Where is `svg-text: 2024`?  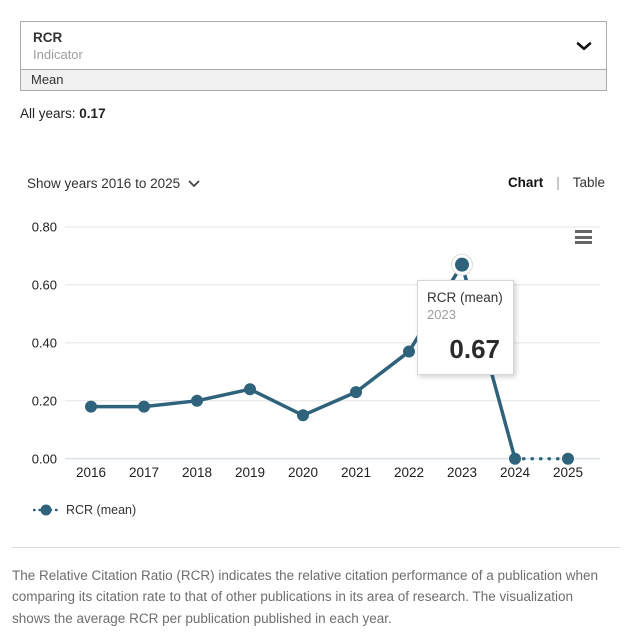
svg-text: 2024 is located at coordinates (515, 472).